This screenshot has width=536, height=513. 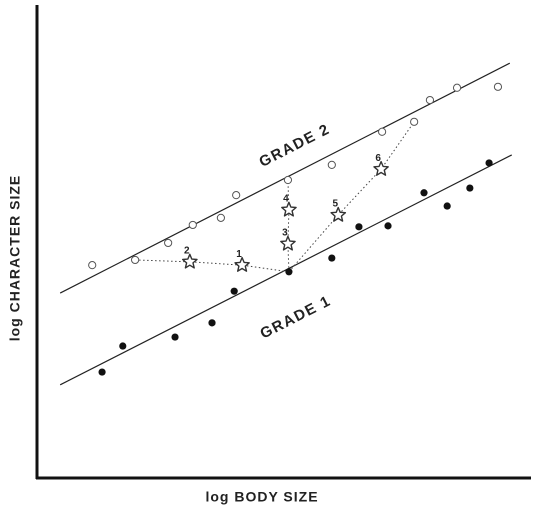 What do you see at coordinates (295, 146) in the screenshot?
I see `line-label: GRADE 2` at bounding box center [295, 146].